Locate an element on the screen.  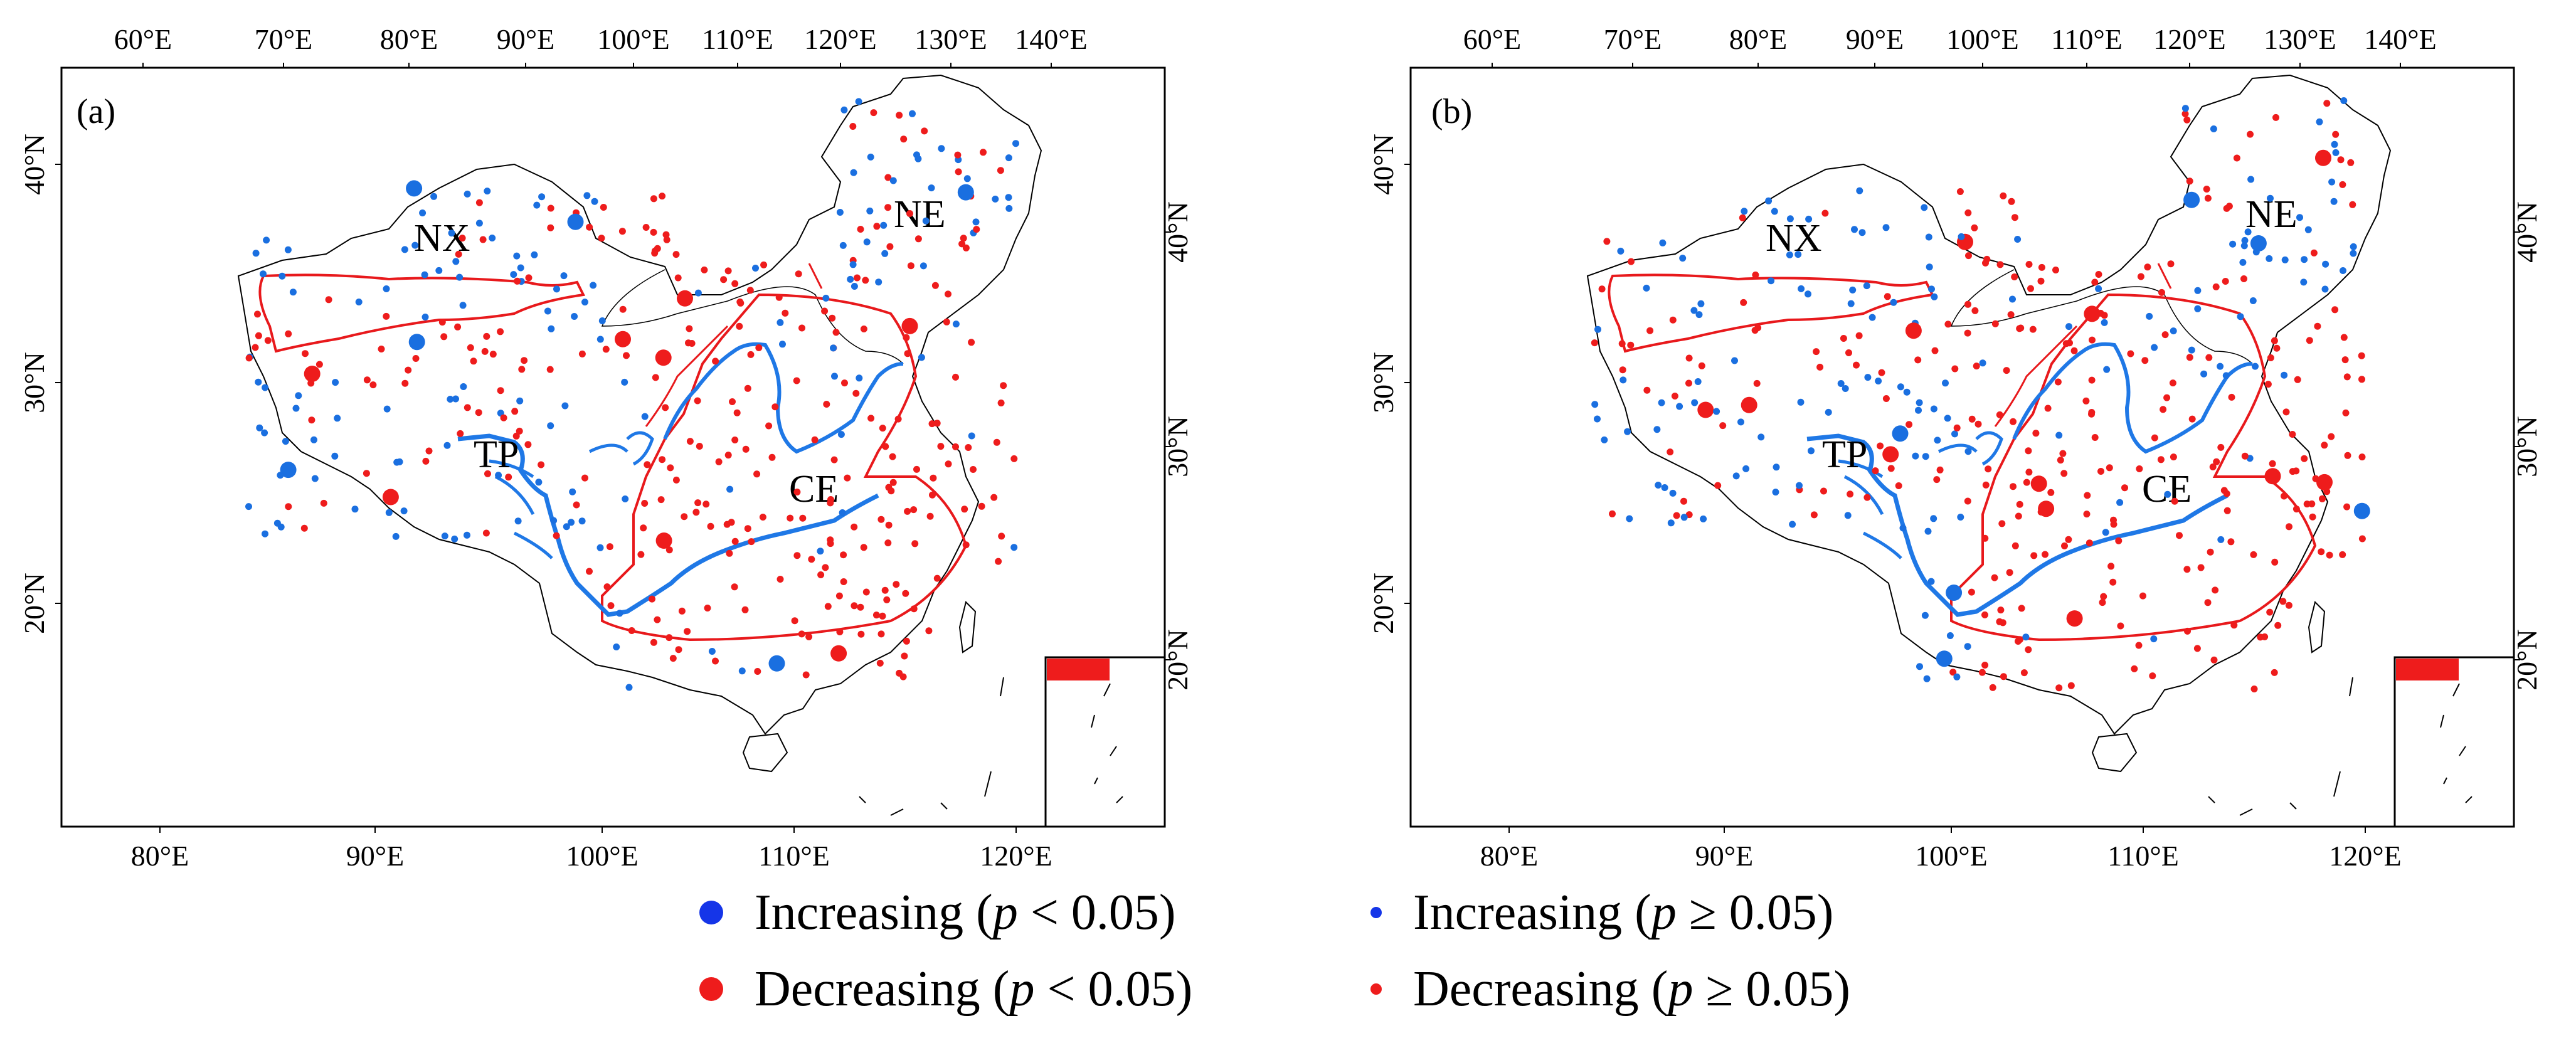
panel-b-bottom-ticks: 80°E 90°E 100°E 110°E 120°E is located at coordinates (1941, 849).